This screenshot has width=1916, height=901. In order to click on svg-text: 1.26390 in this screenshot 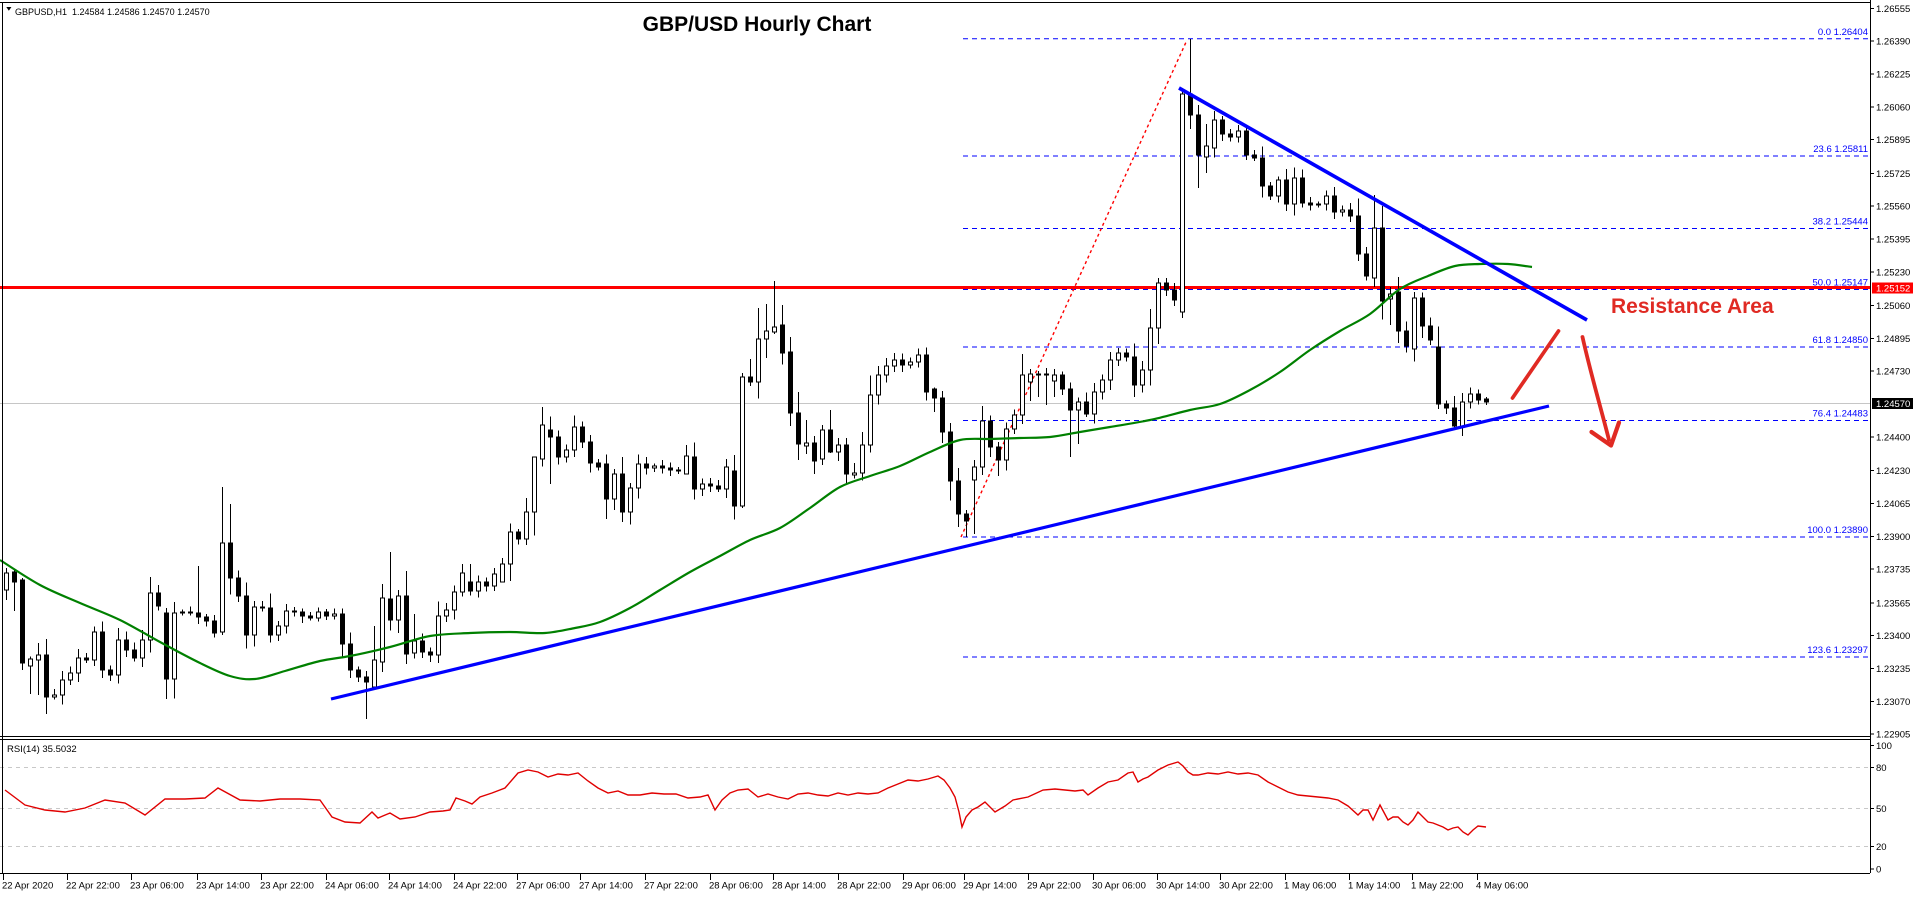, I will do `click(1893, 42)`.